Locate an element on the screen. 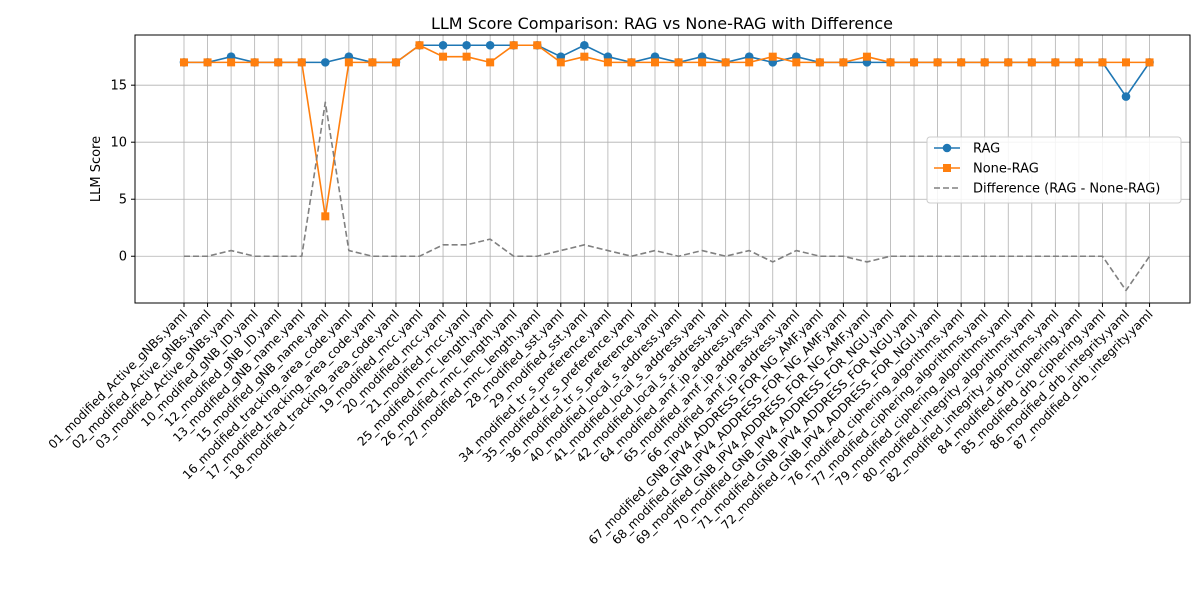 The image size is (1200, 604). legend-label: RAG is located at coordinates (986, 149).